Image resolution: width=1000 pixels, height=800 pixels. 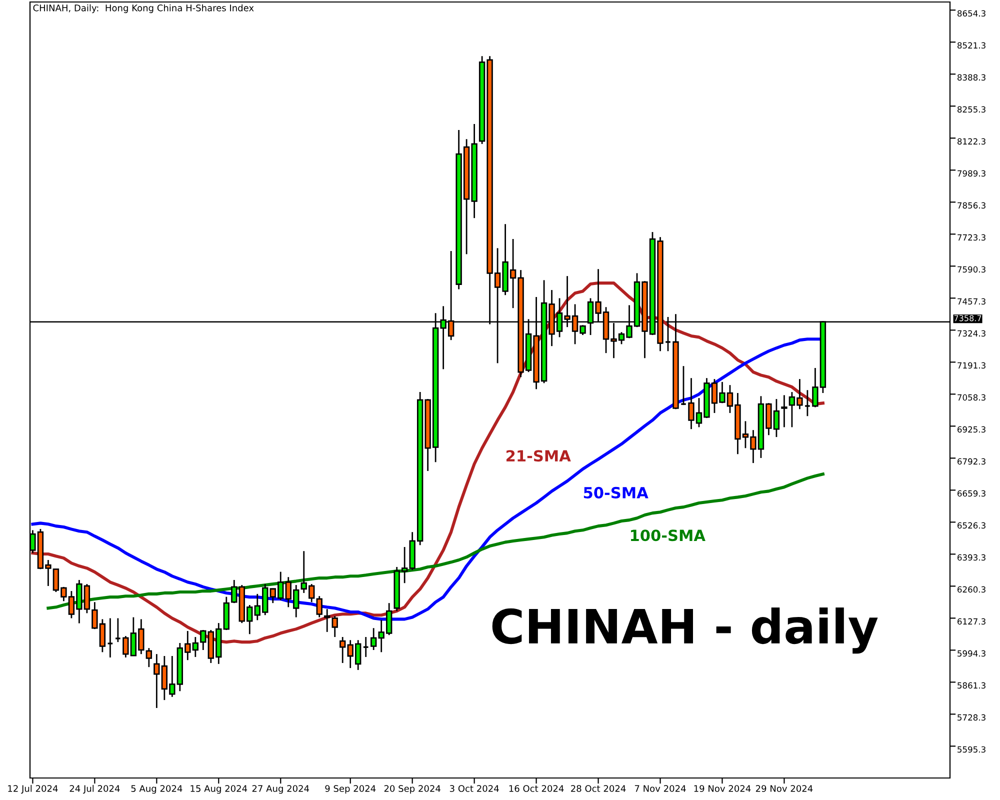 What do you see at coordinates (972, 109) in the screenshot?
I see `y-tick-label: 8255.3` at bounding box center [972, 109].